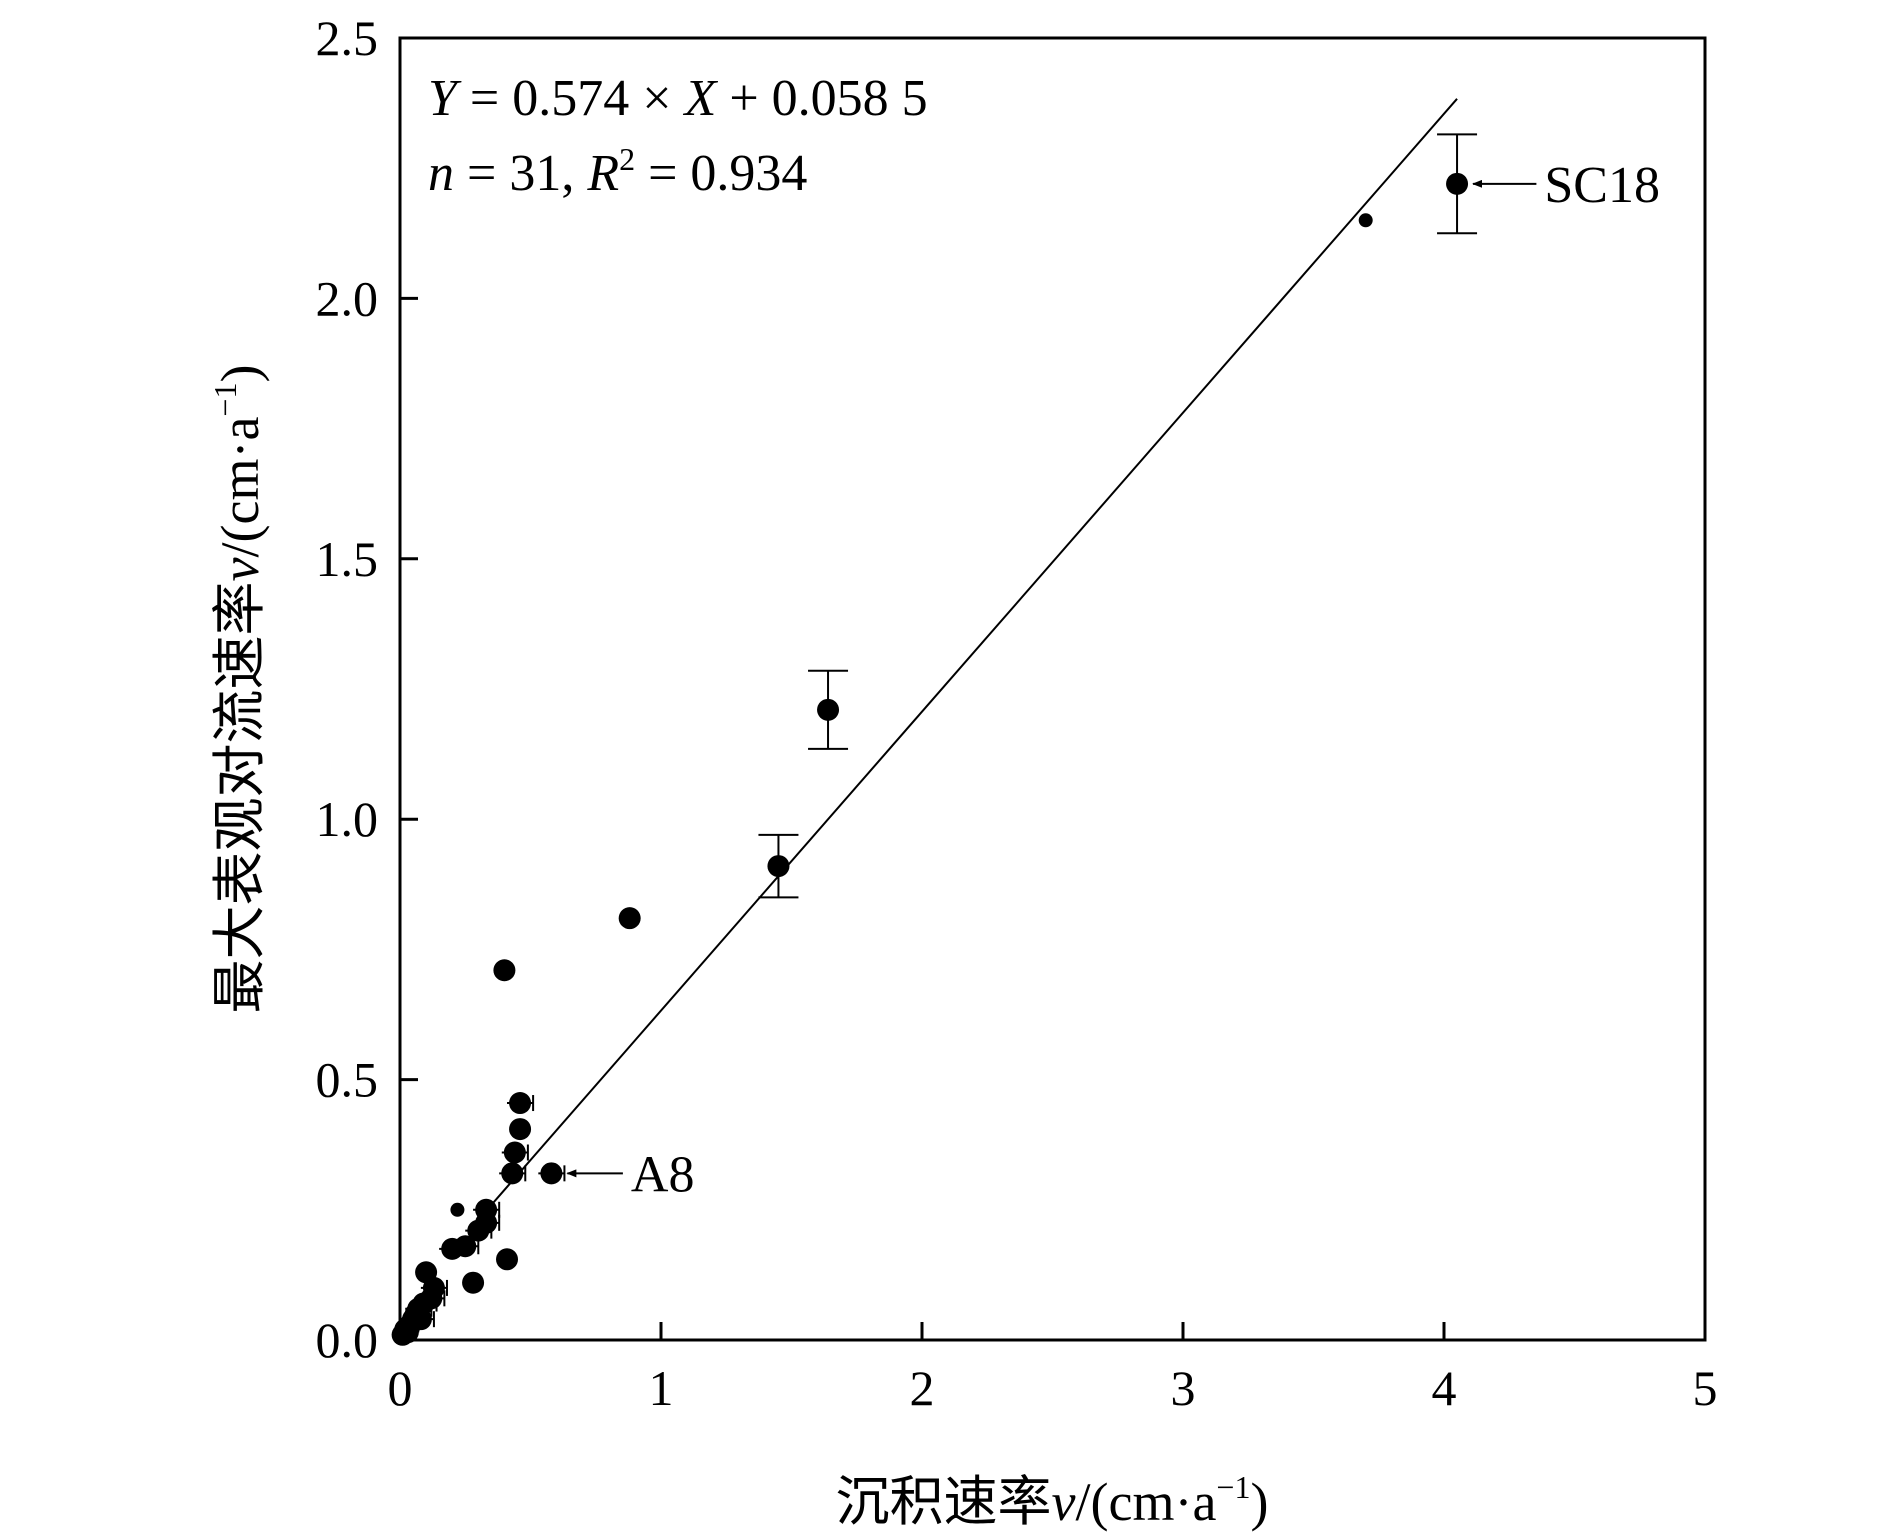 The image size is (1890, 1535). I want to click on eq-y-var: Y, so click(445, 98).